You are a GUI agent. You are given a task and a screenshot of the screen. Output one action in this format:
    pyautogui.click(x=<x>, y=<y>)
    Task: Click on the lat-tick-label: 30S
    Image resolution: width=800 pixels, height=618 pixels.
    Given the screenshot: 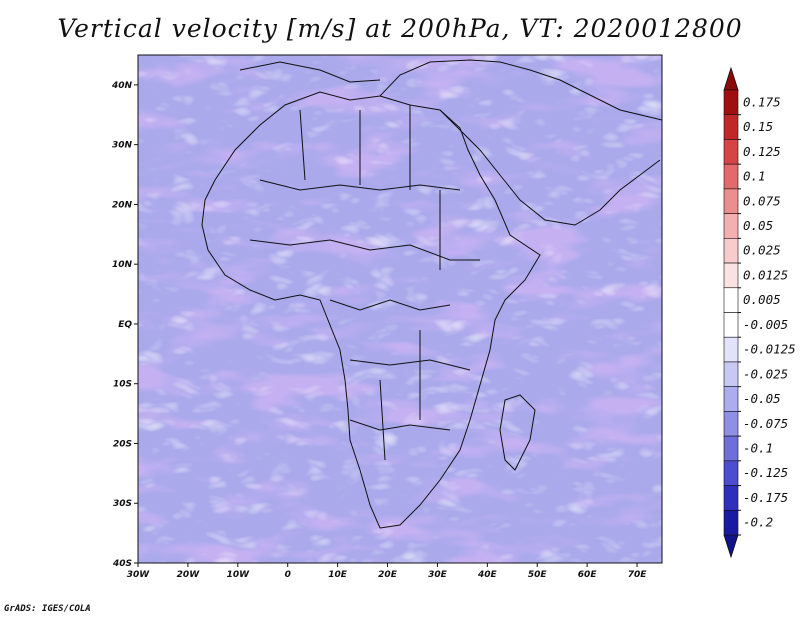 What is the action you would take?
    pyautogui.click(x=122, y=504)
    